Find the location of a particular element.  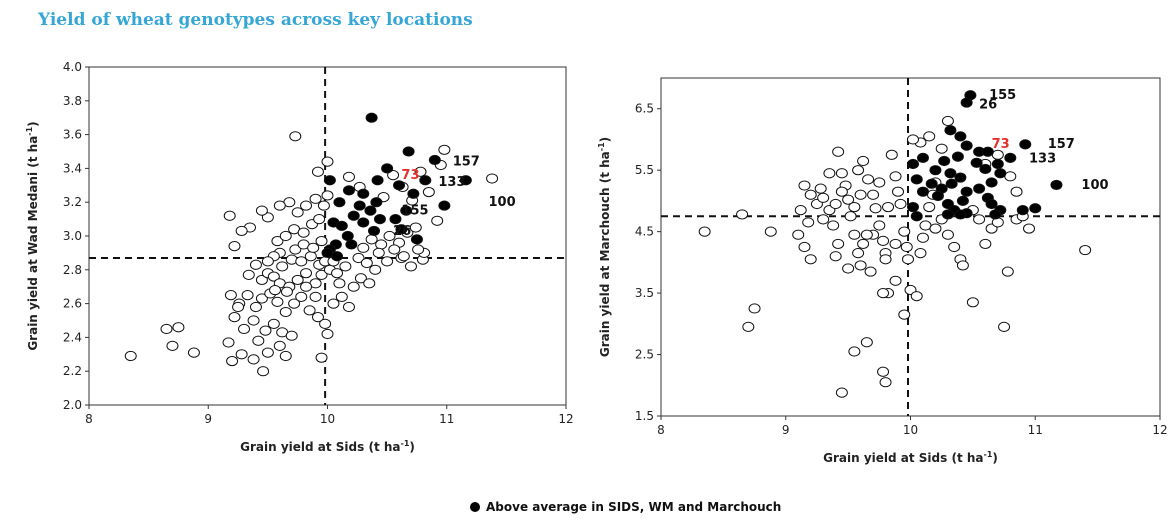

legend-filled-dot-icon is located at coordinates (475, 507).